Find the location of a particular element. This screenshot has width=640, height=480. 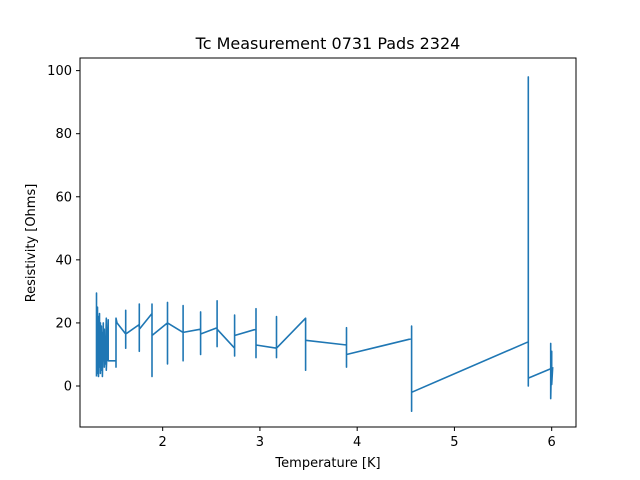

y-tick-label: 60 is located at coordinates (63, 197).